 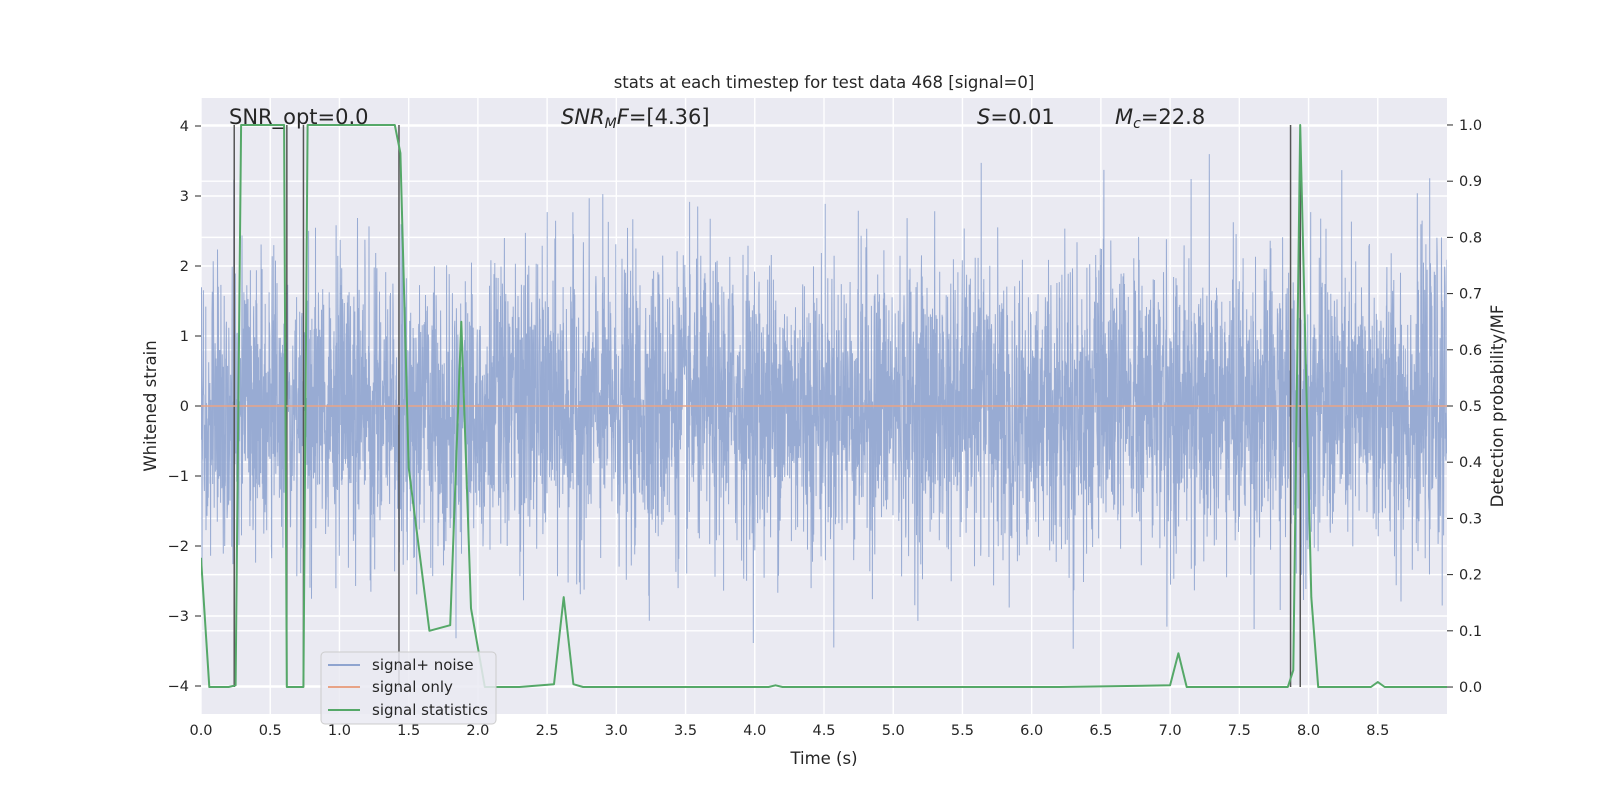 What do you see at coordinates (339, 731) in the screenshot?
I see `x-tick-label: 1.0` at bounding box center [339, 731].